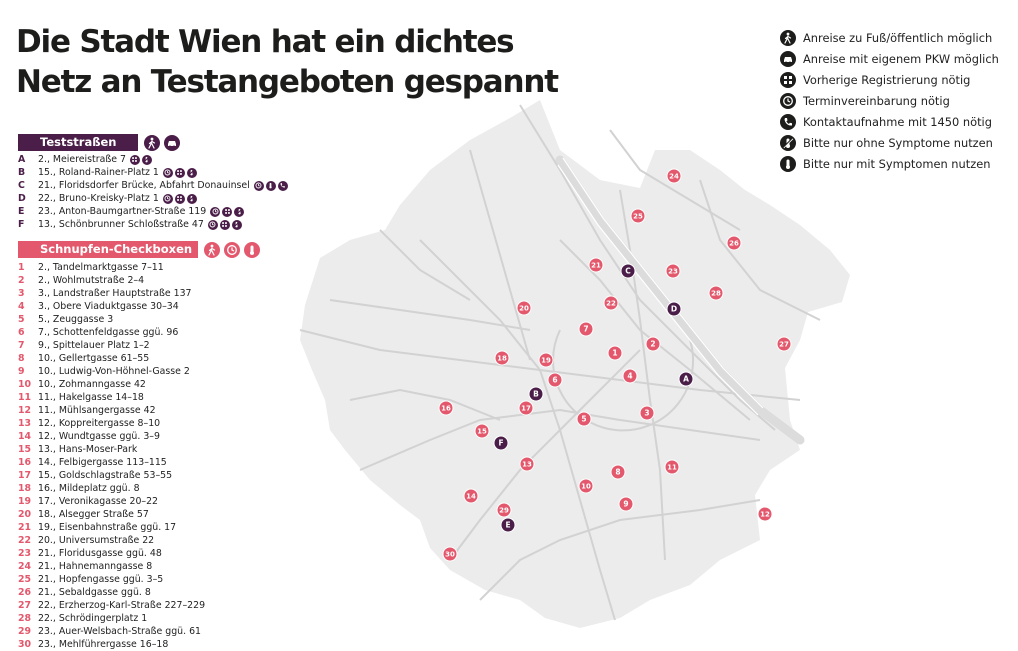  I want to click on teststrasse-marker-a, so click(686, 379).